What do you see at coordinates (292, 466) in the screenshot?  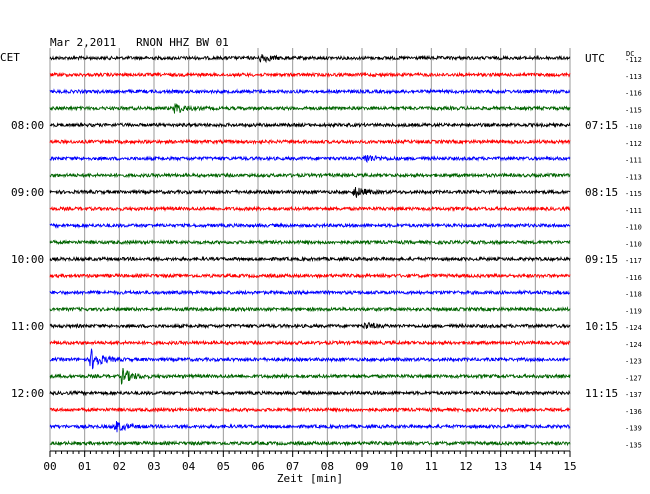 I see `x-tick-label: 07` at bounding box center [292, 466].